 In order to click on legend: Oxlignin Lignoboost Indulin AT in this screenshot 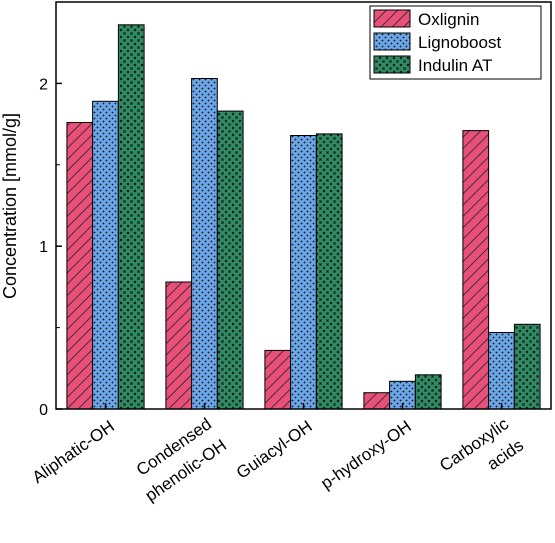, I will do `click(455, 42)`.